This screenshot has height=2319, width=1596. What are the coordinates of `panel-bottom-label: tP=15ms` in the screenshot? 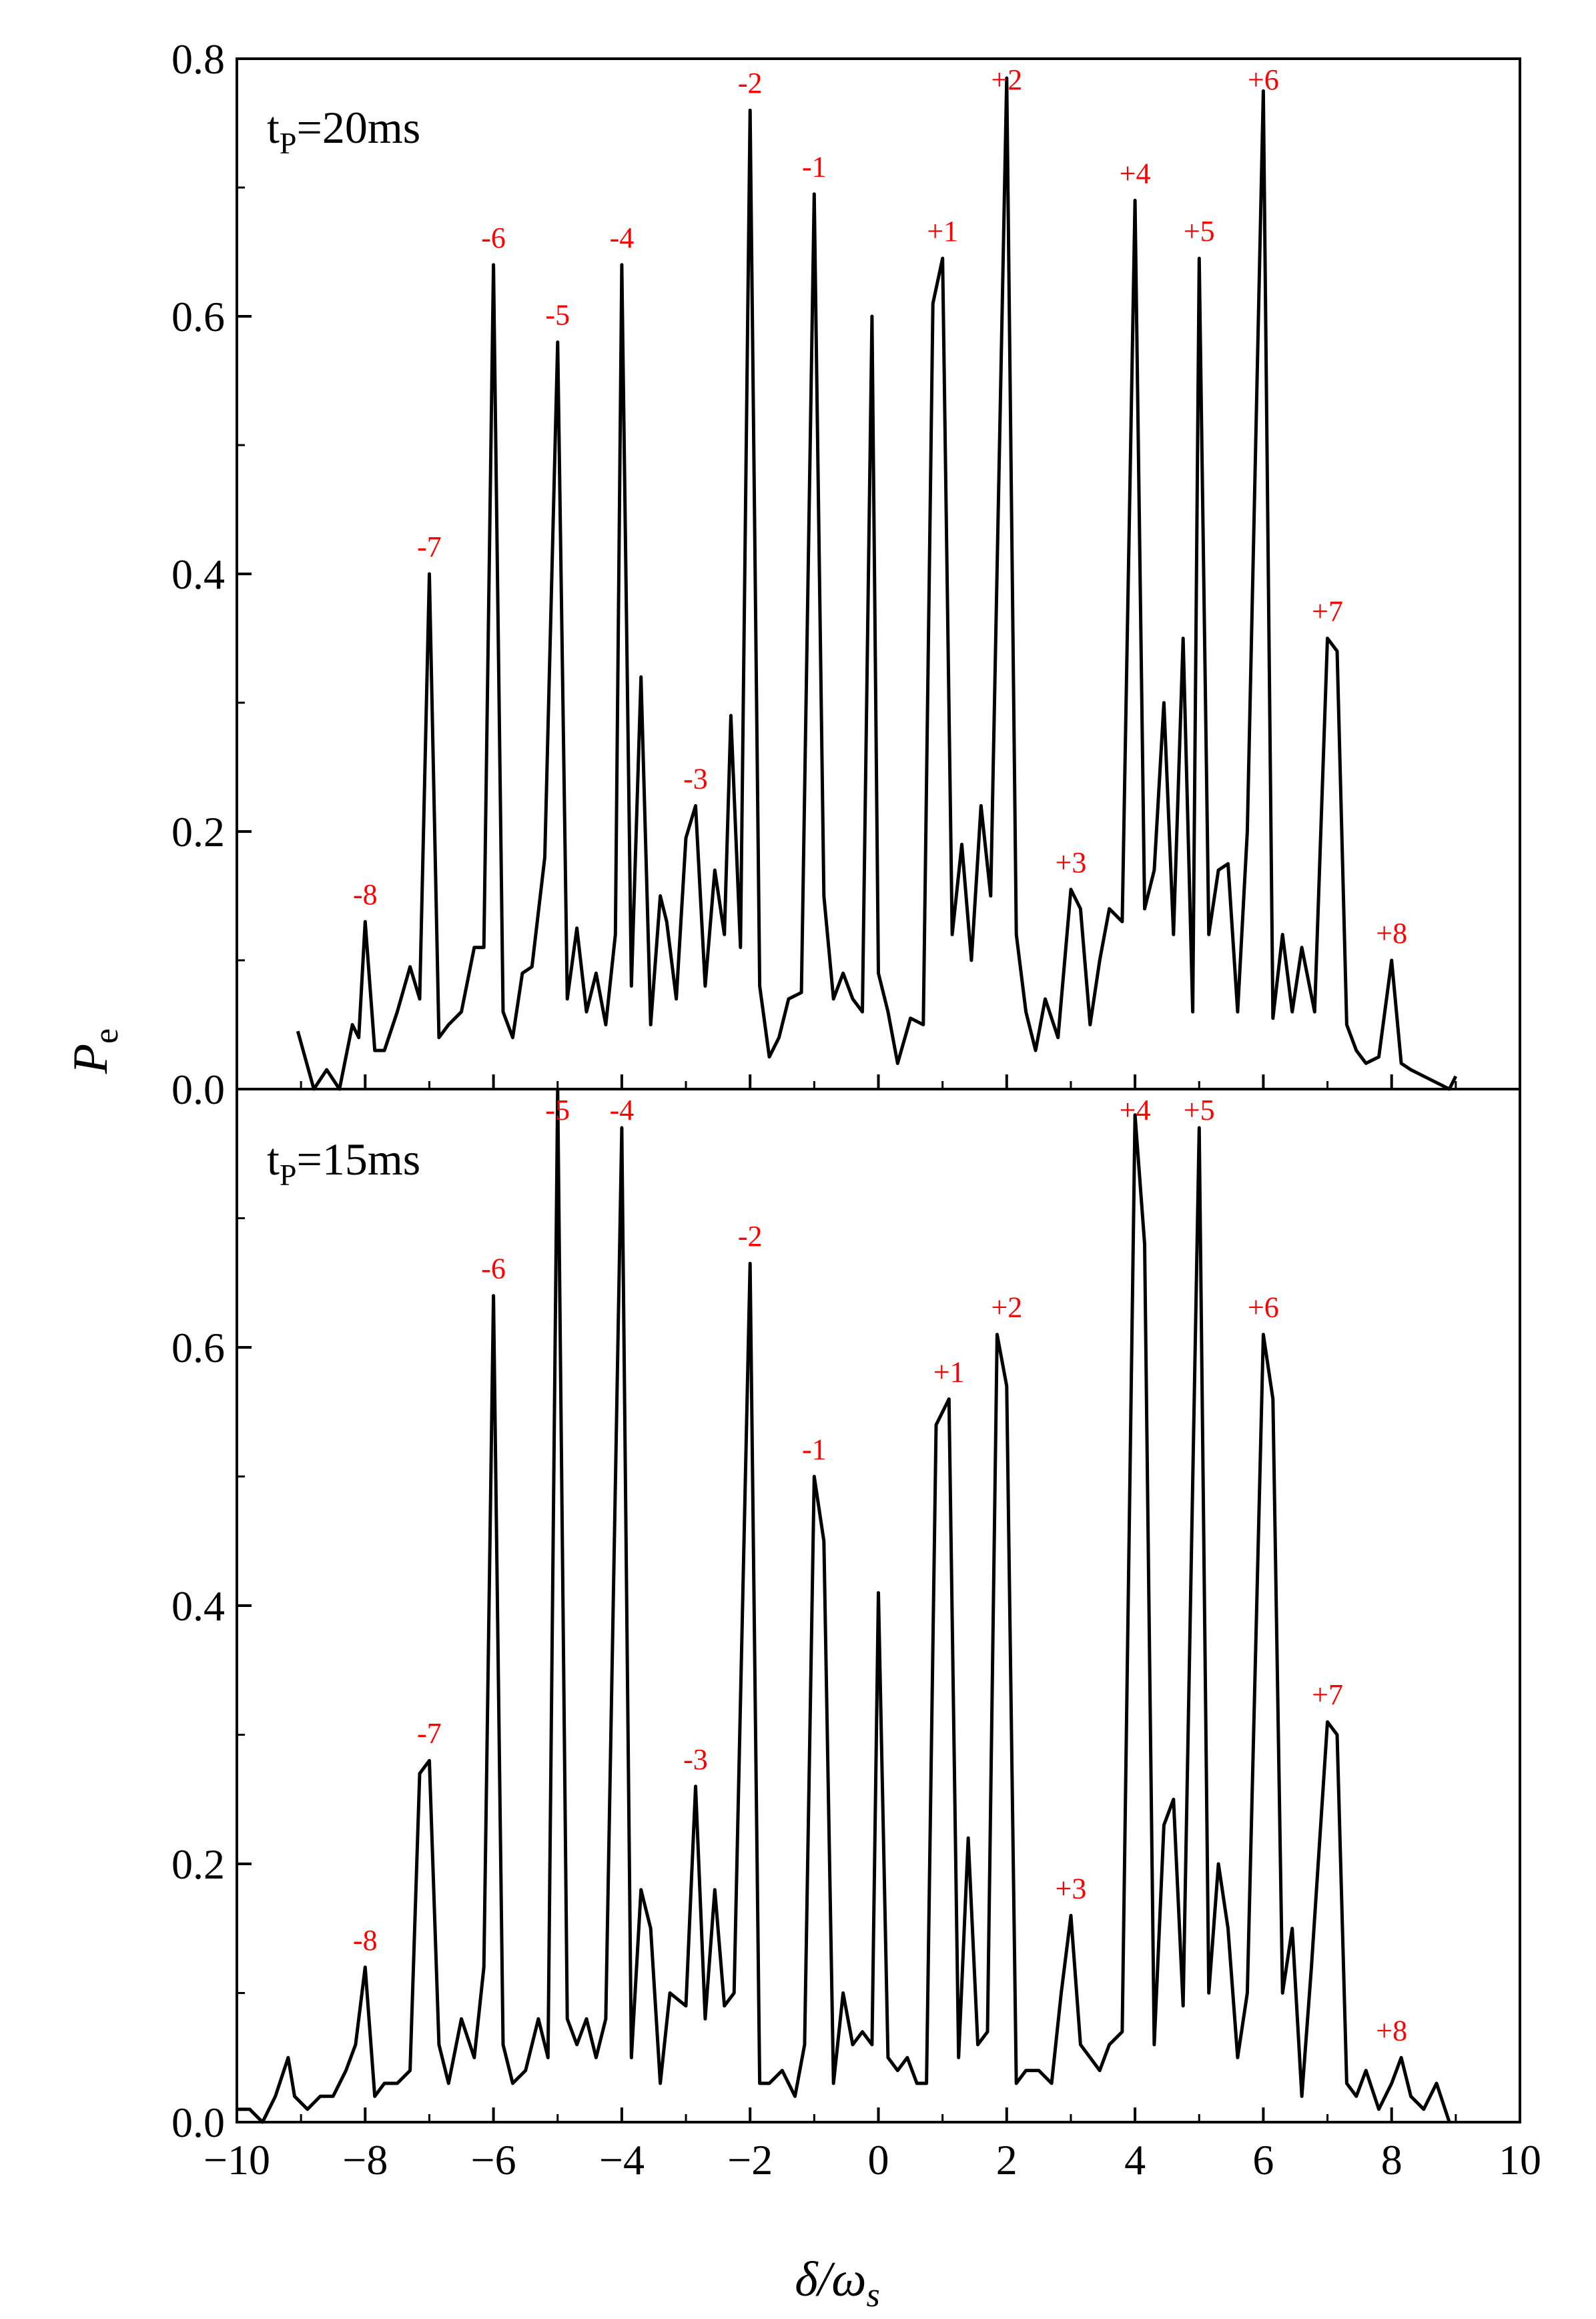 It's located at (343, 1163).